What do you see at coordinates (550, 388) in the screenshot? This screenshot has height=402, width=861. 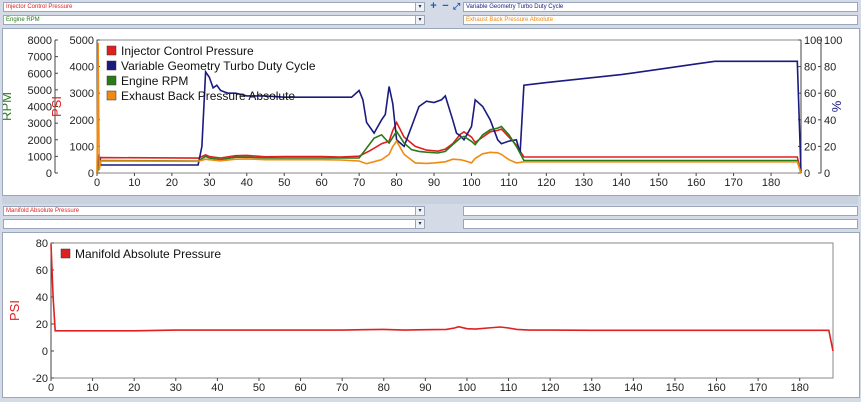 I see `x-tick-label: 120` at bounding box center [550, 388].